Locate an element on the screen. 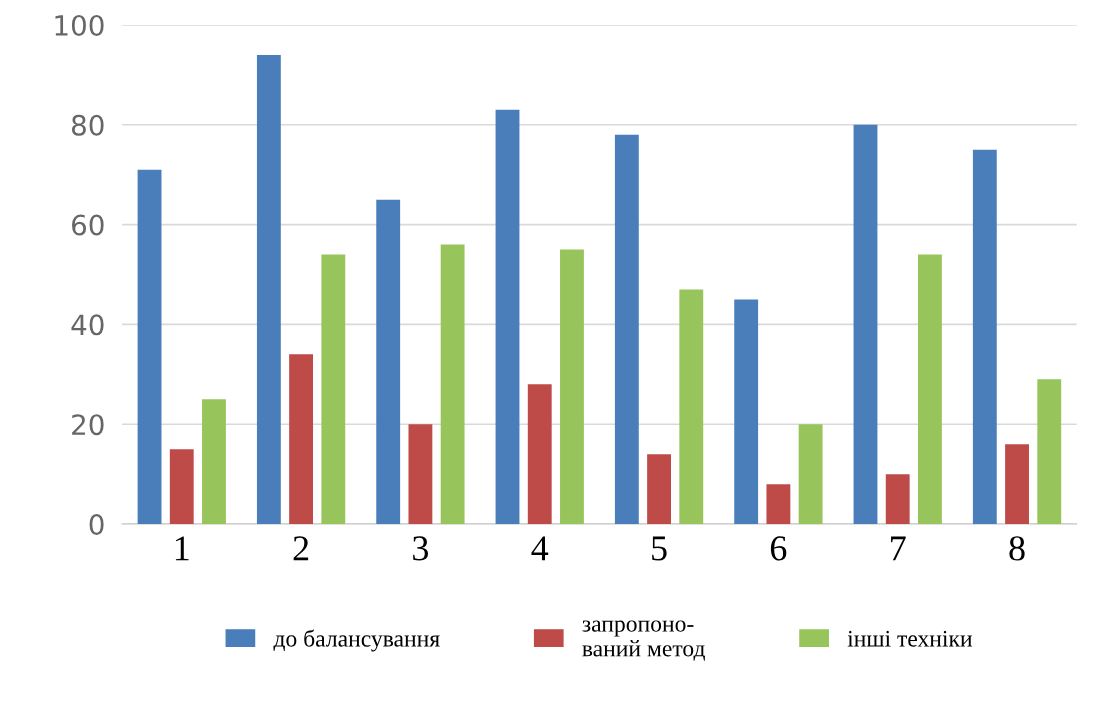 This screenshot has width=1110, height=713. y-tick-label: 0 is located at coordinates (96, 524).